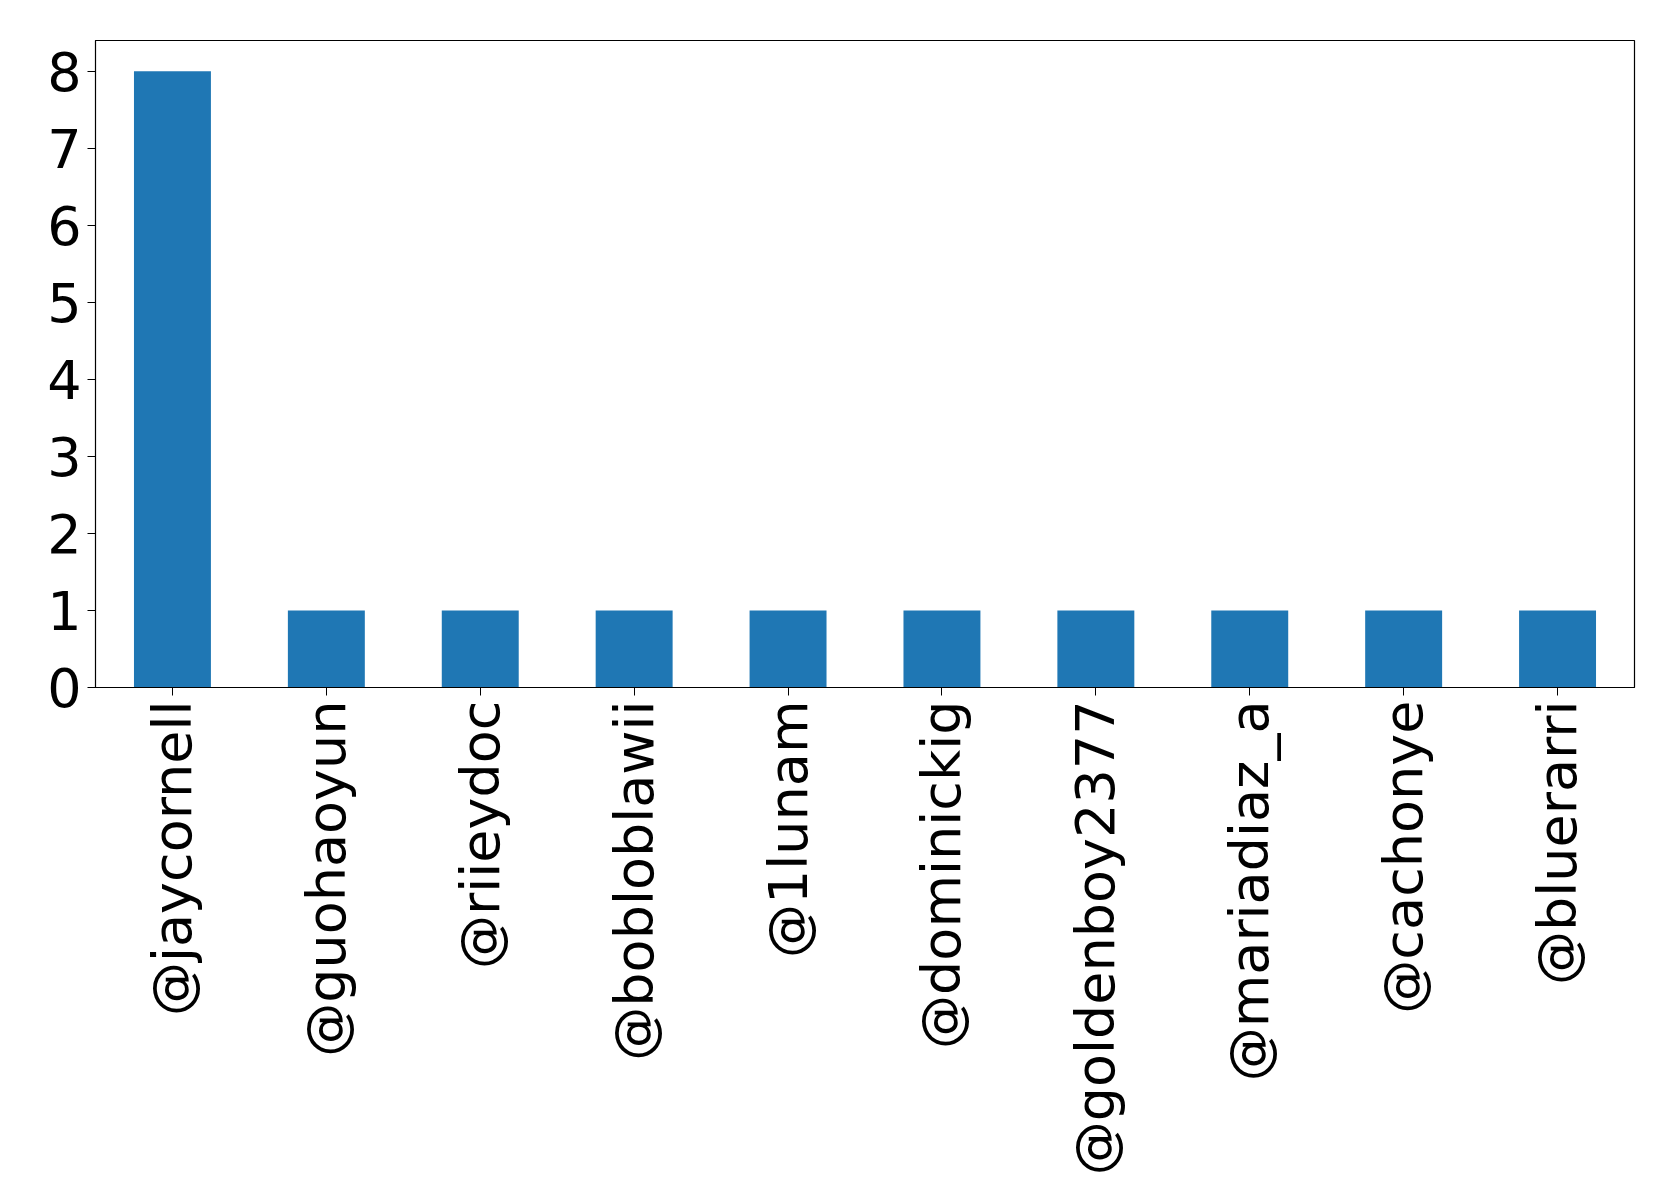  Describe the element at coordinates (788, 829) in the screenshot. I see `x-tick-label: @1lunam` at that location.